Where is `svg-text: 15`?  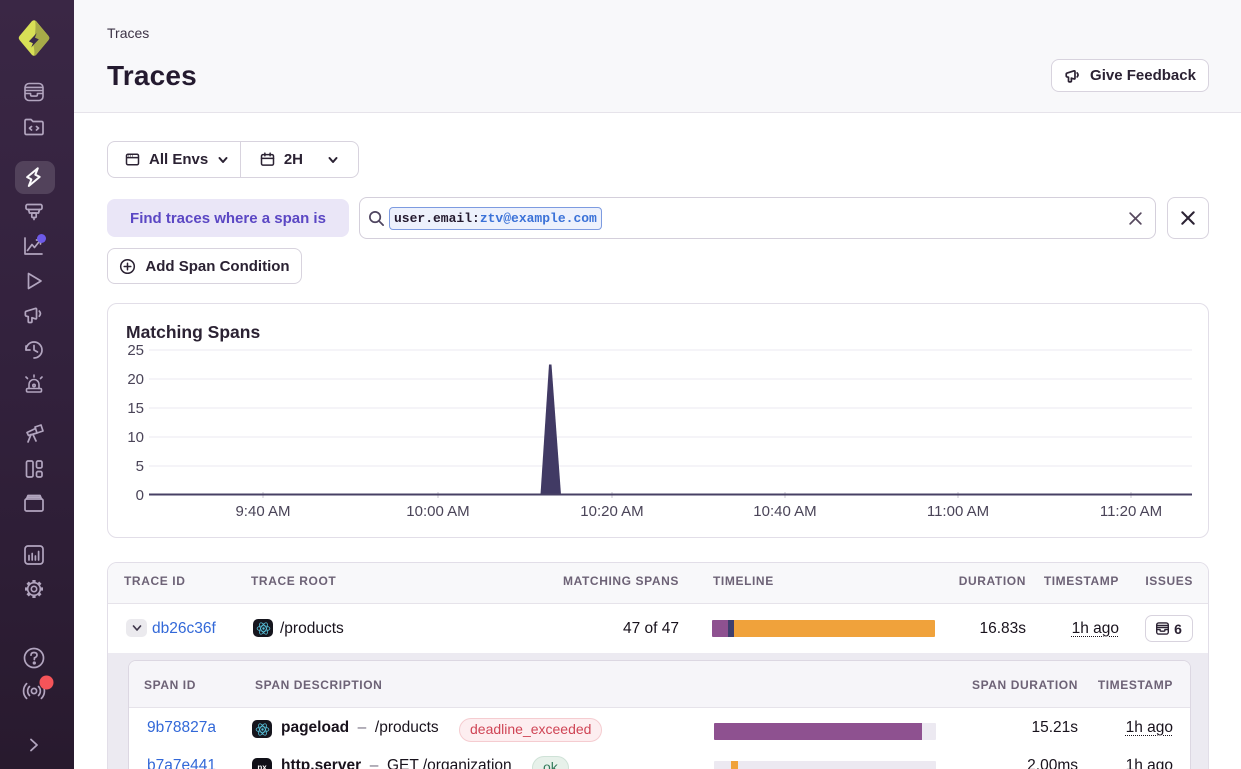 svg-text: 15 is located at coordinates (135, 408).